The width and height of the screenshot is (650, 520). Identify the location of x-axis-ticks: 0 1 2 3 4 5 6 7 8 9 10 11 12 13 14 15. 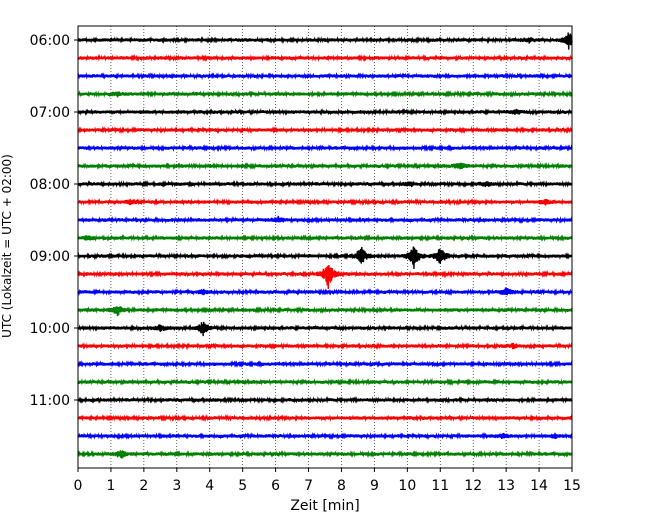
(327, 481).